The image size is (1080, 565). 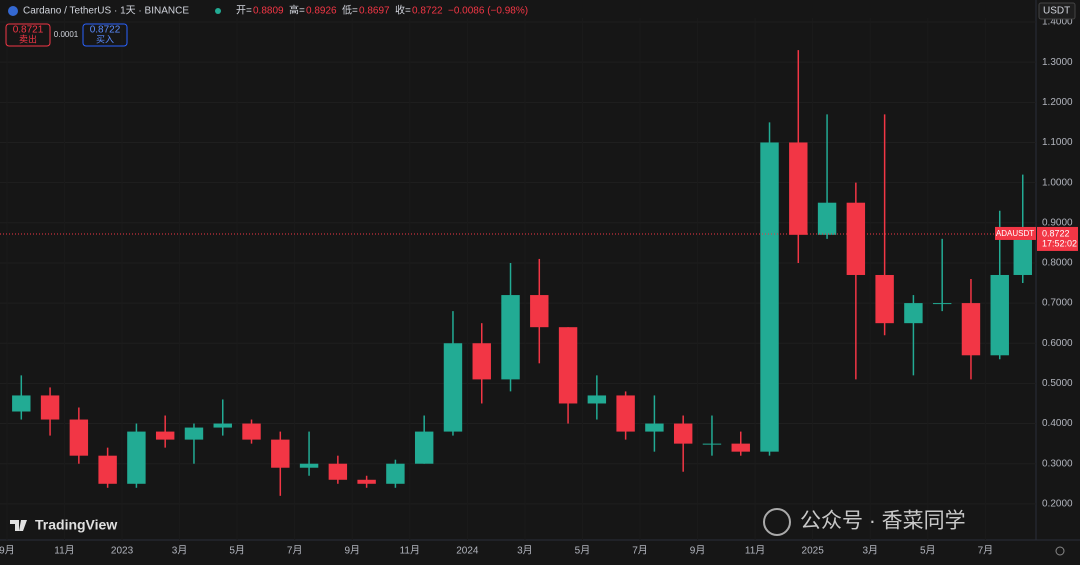 What do you see at coordinates (244, 11) in the screenshot?
I see `ohlc-label: 开=` at bounding box center [244, 11].